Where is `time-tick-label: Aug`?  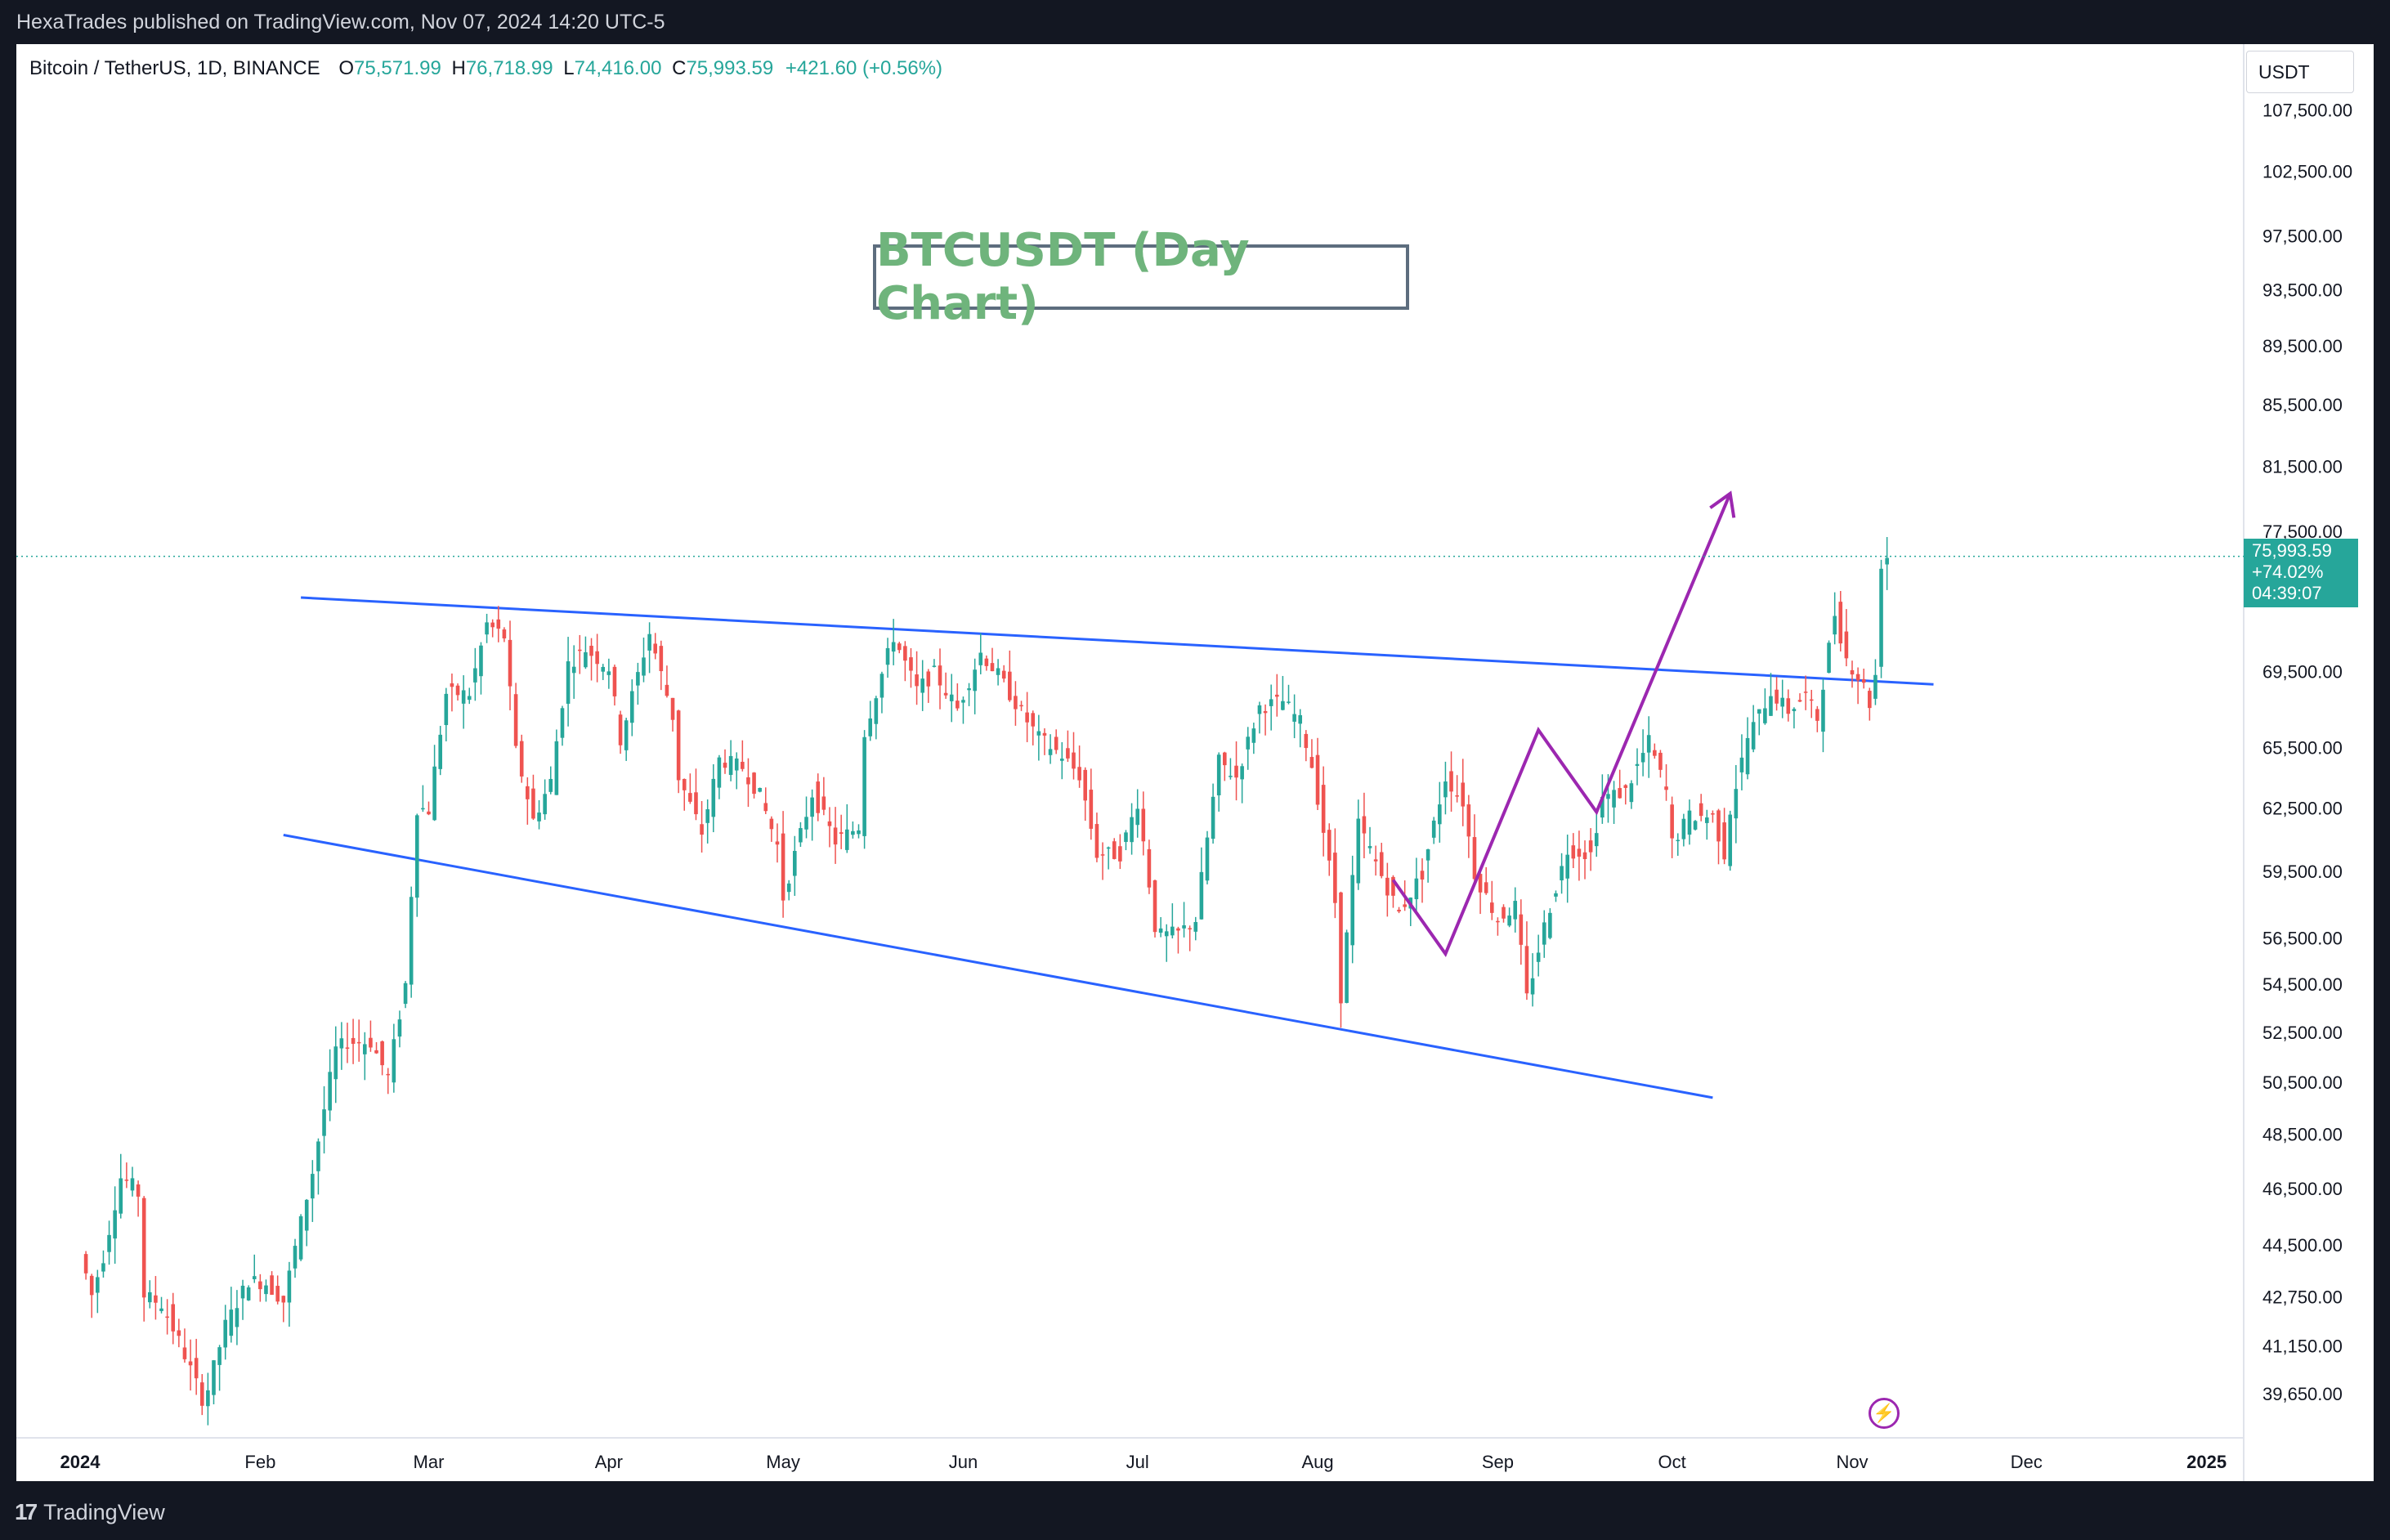
time-tick-label: Aug is located at coordinates (1317, 1462).